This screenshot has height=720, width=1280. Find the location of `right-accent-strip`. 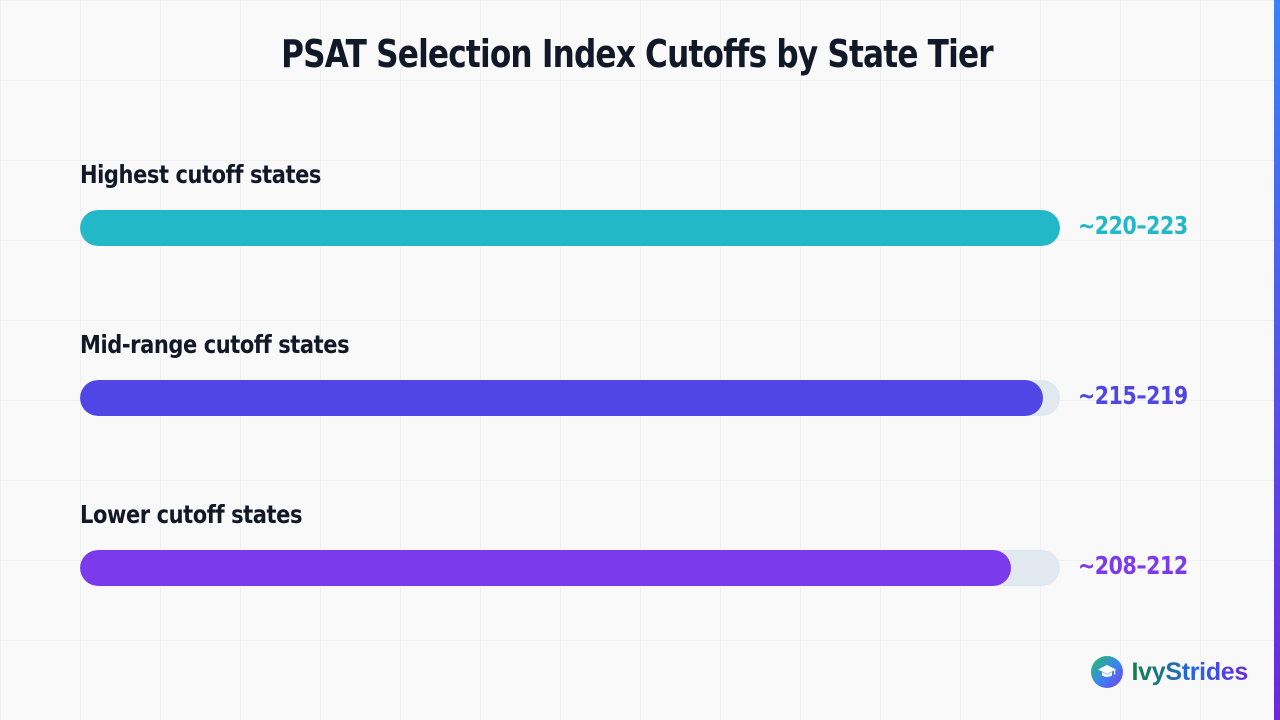

right-accent-strip is located at coordinates (1277, 360).